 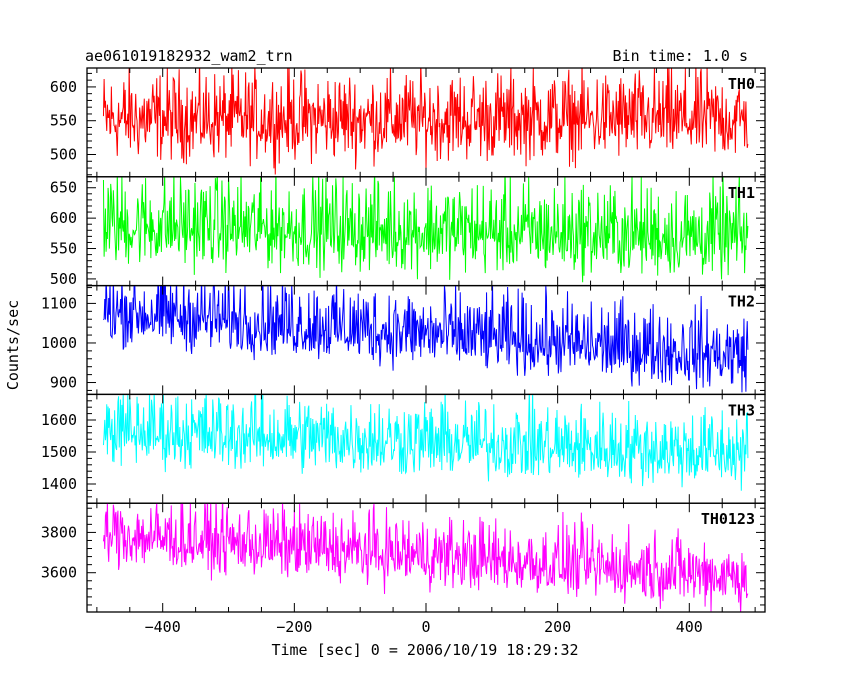 What do you see at coordinates (294, 627) in the screenshot?
I see `x-tick-label: −200` at bounding box center [294, 627].